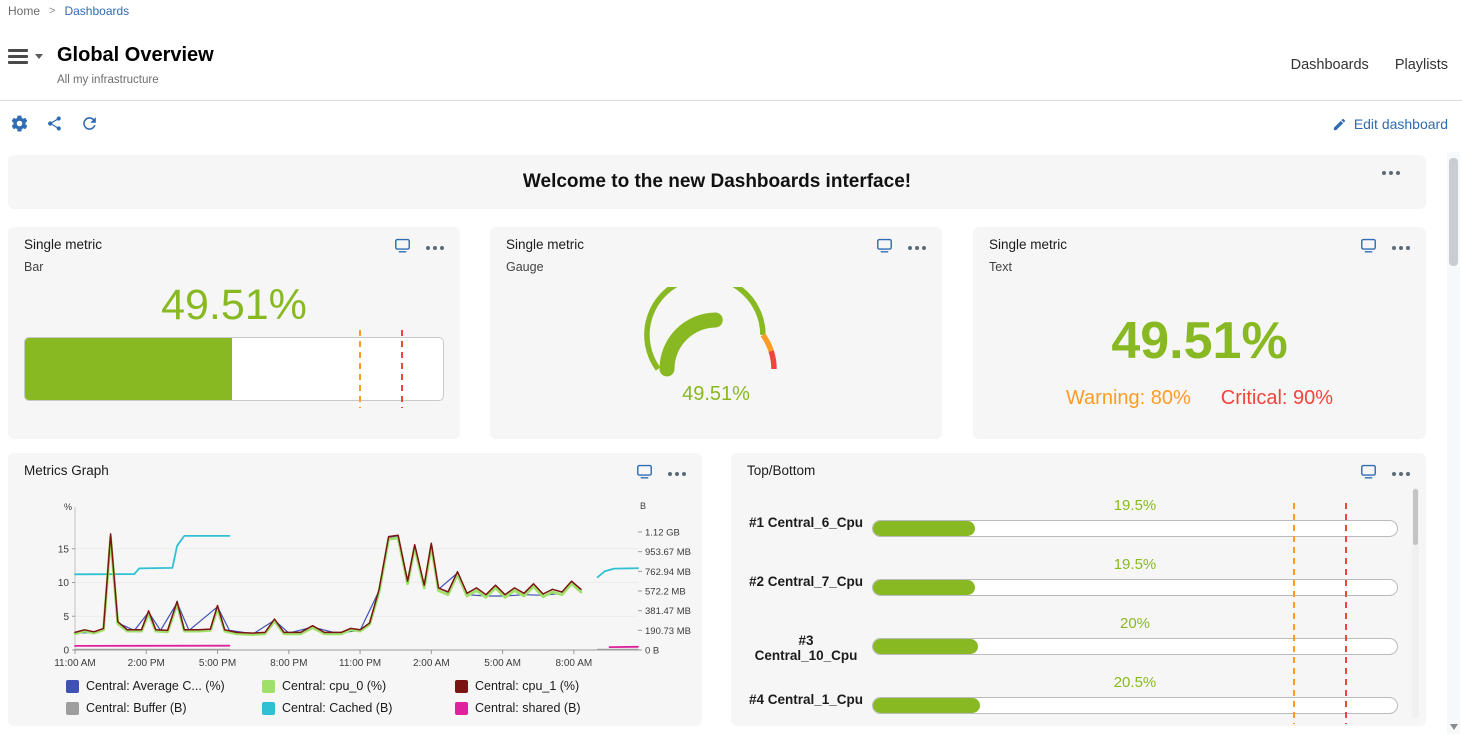 The width and height of the screenshot is (1462, 734). Describe the element at coordinates (66, 470) in the screenshot. I see `widget-title: Metrics Graph` at that location.